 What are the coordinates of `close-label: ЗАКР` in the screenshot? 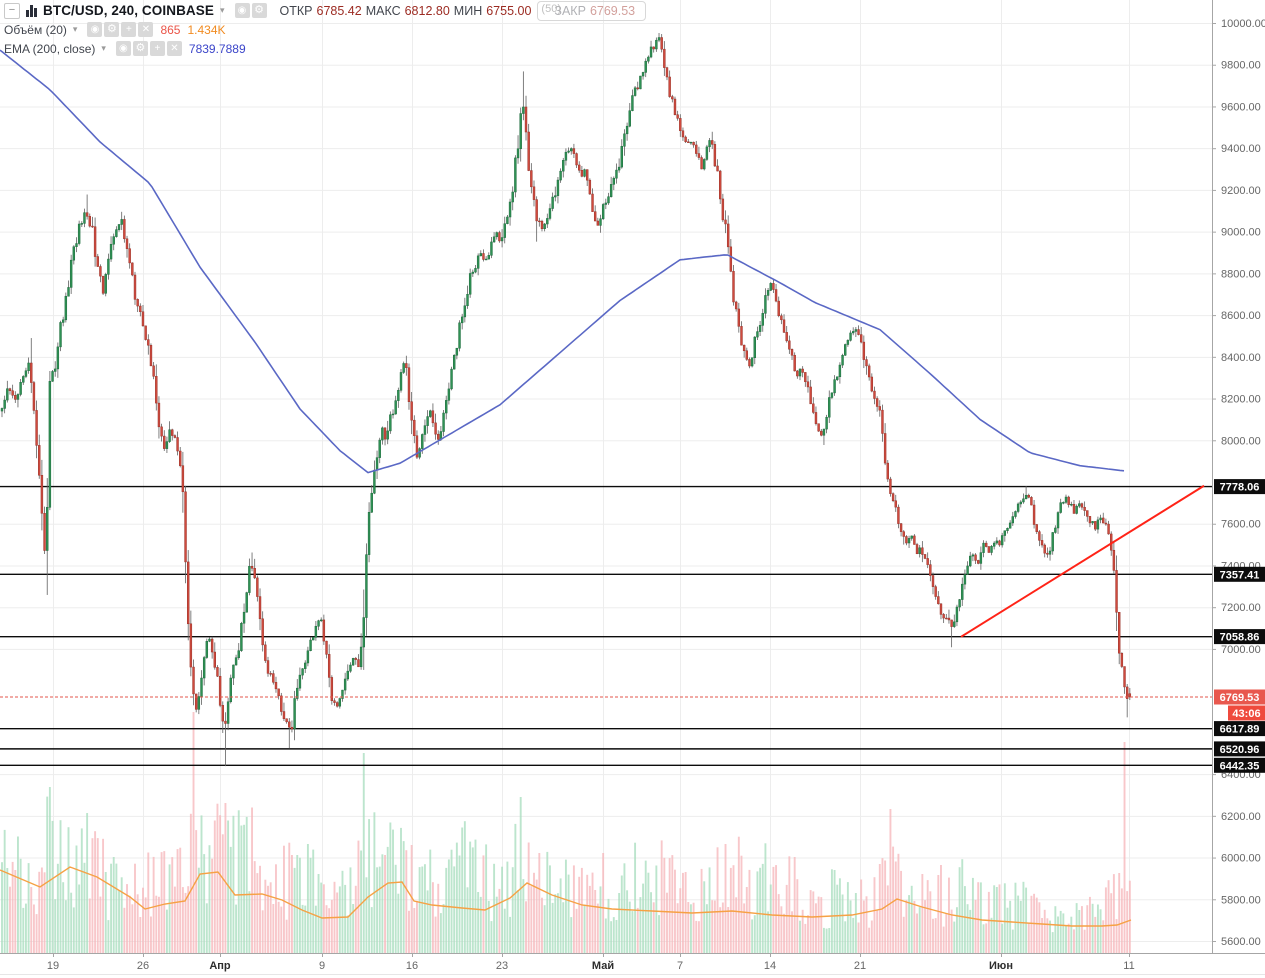 It's located at (570, 10).